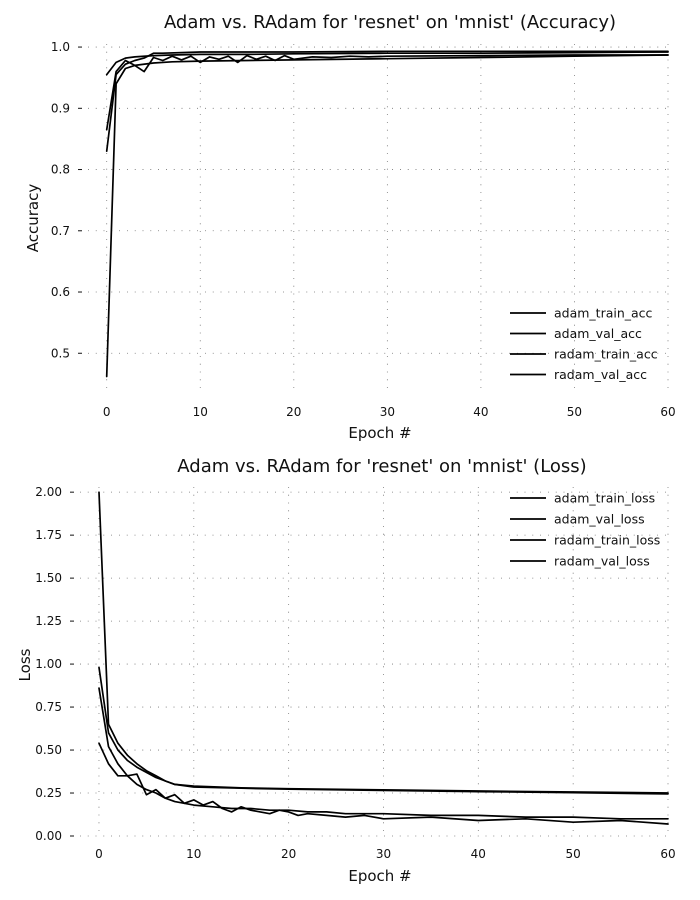 The width and height of the screenshot is (700, 900). I want to click on loss-y-tick-label: 2.00, so click(48, 492).